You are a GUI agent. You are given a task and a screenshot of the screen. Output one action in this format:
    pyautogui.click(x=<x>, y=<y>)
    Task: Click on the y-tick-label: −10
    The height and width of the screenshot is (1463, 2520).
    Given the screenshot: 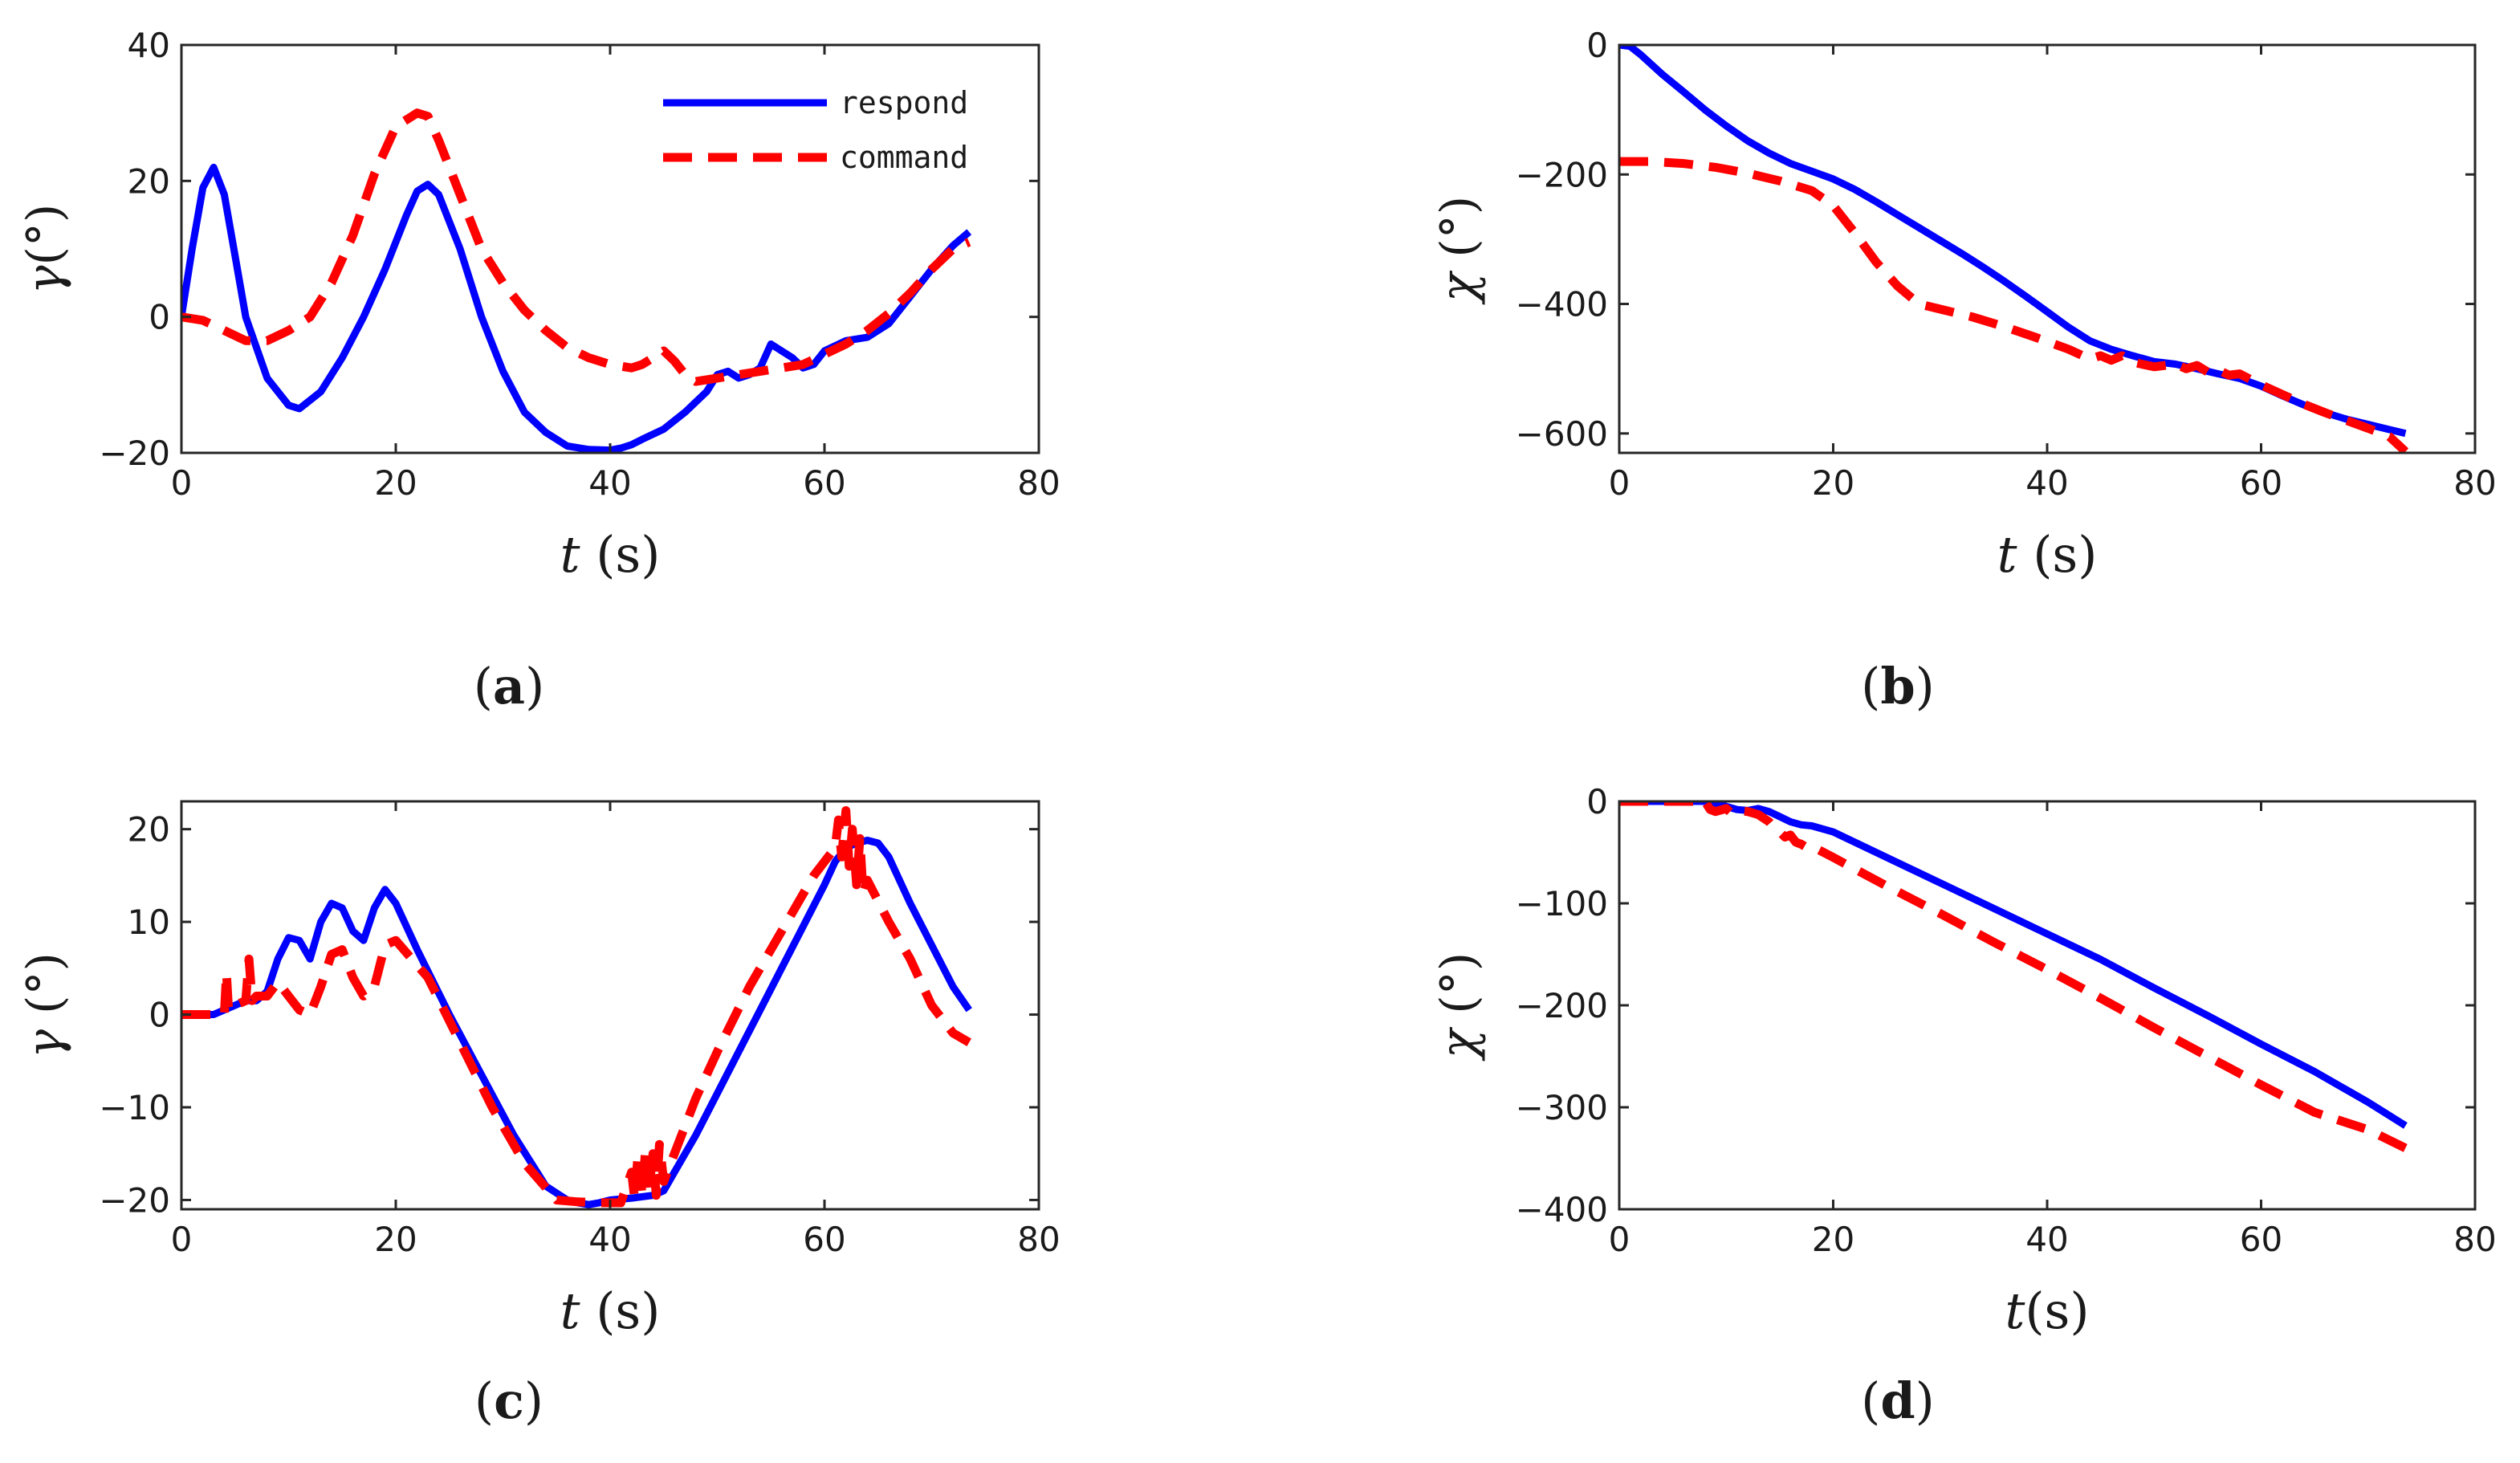 What is the action you would take?
    pyautogui.click(x=134, y=1107)
    